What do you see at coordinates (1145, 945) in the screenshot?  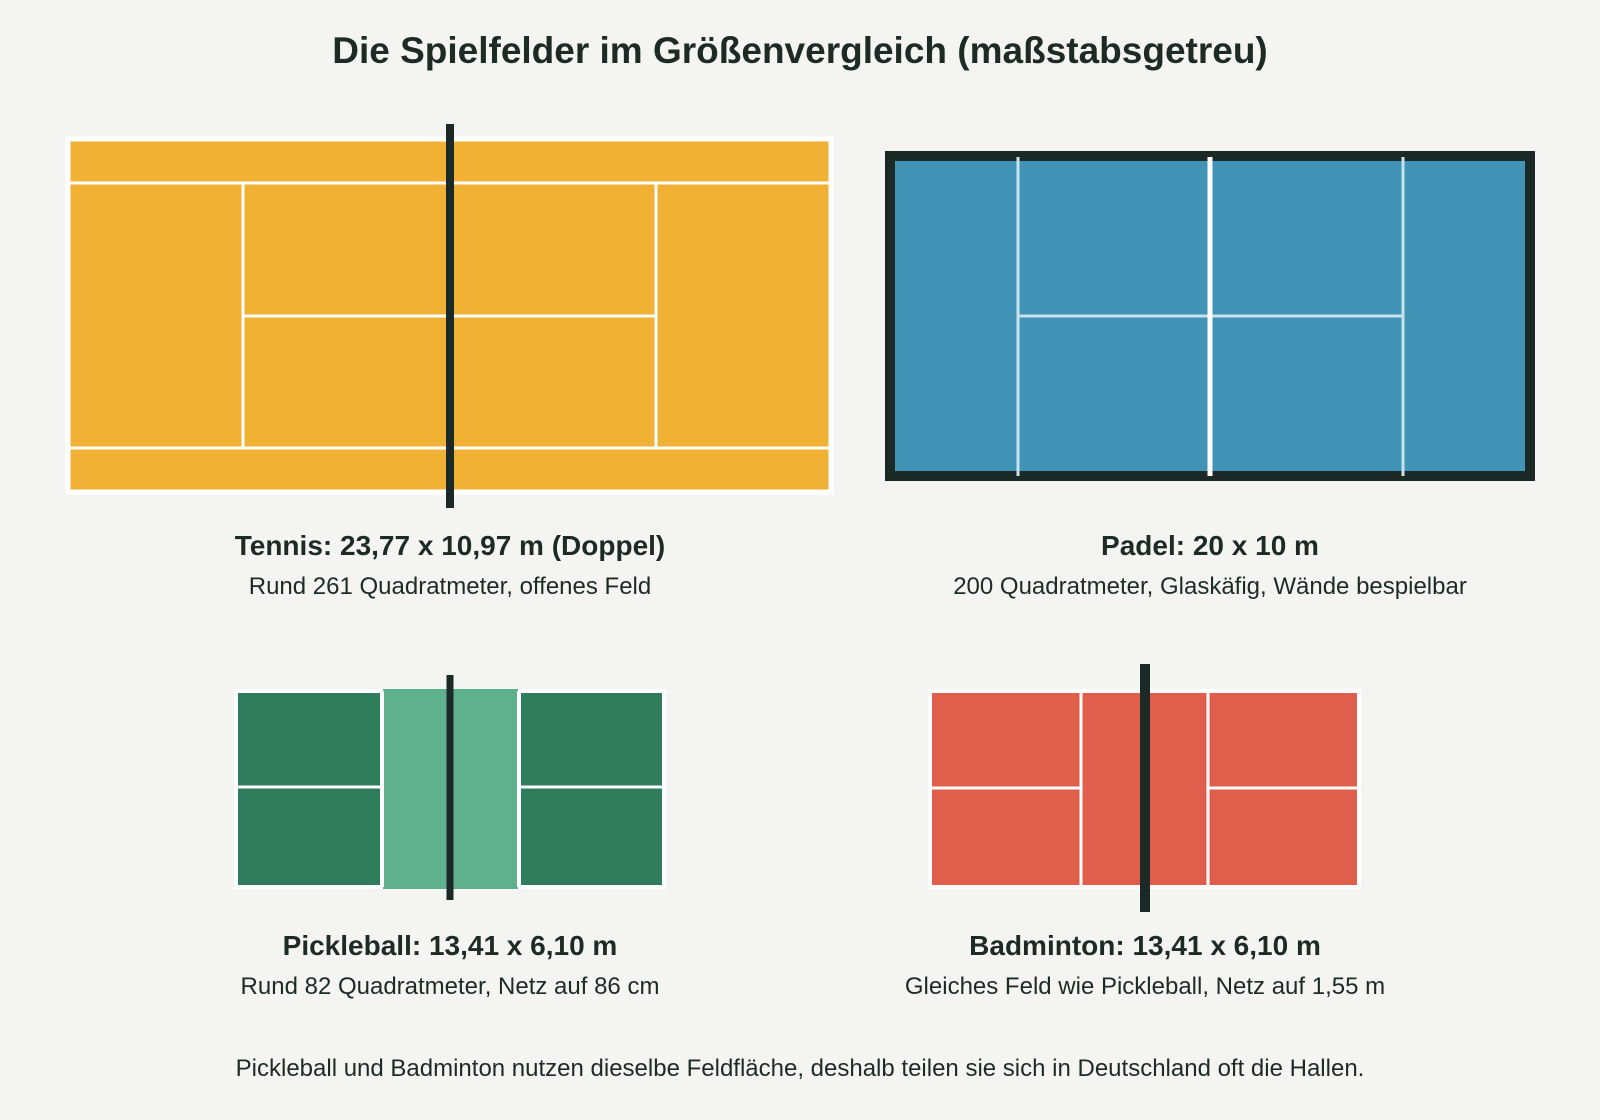 I see `badminton-heading: Badminton: 13,41 x 6,10 m` at bounding box center [1145, 945].